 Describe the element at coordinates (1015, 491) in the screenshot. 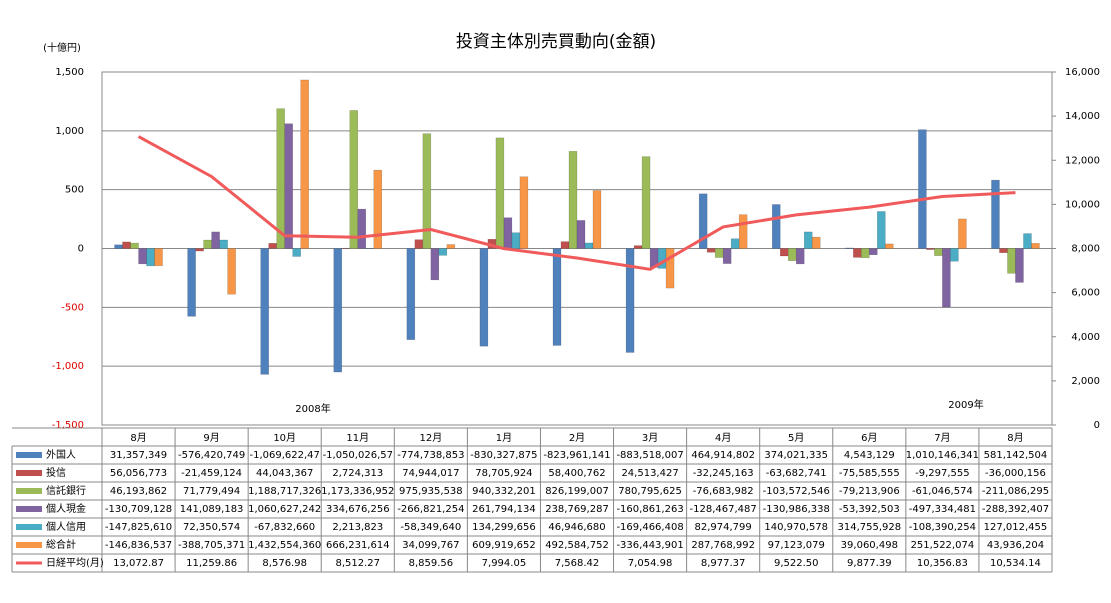

I see `table-cell: -211,086,295` at that location.